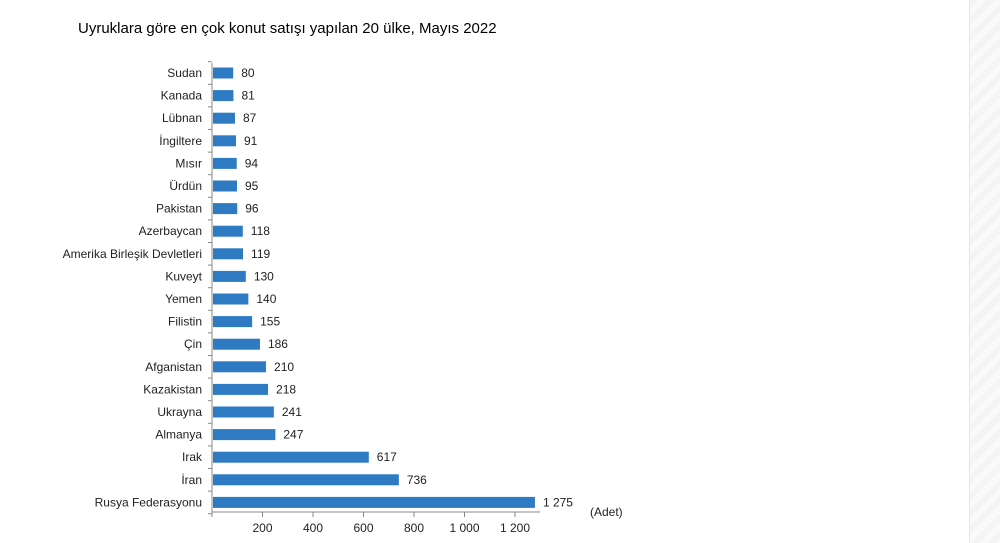 Image resolution: width=1000 pixels, height=543 pixels. What do you see at coordinates (264, 276) in the screenshot?
I see `value-label: 130` at bounding box center [264, 276].